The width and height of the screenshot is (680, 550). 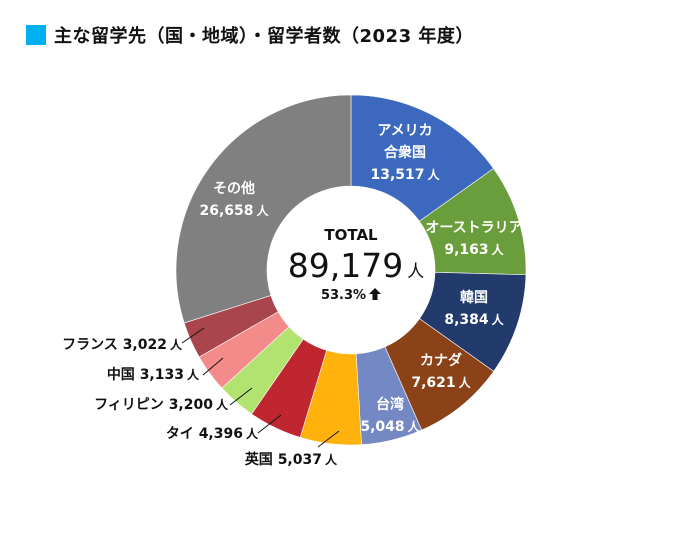 I want to click on slice-label-korea-name: 韓国, so click(x=474, y=298).